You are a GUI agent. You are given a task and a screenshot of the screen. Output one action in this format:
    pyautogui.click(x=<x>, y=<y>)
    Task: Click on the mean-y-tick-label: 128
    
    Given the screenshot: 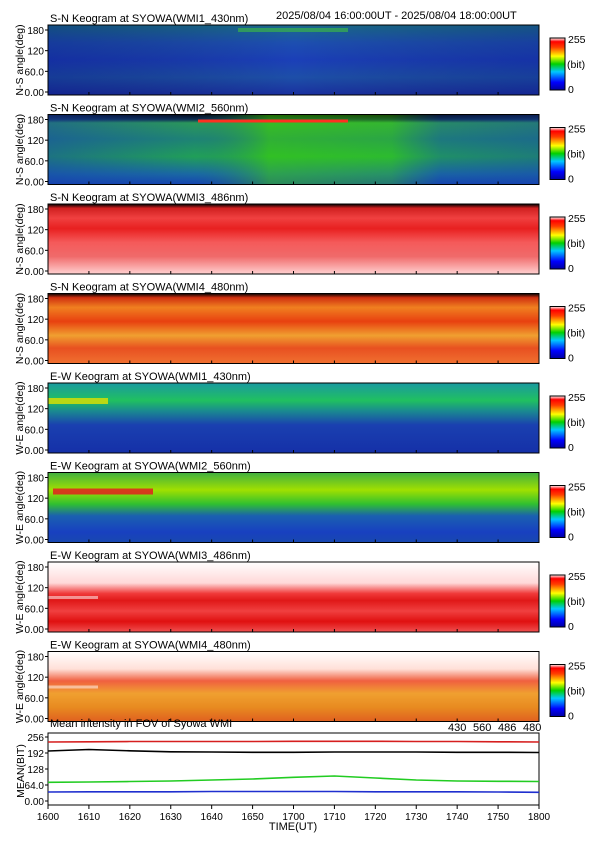 What is the action you would take?
    pyautogui.click(x=35, y=770)
    